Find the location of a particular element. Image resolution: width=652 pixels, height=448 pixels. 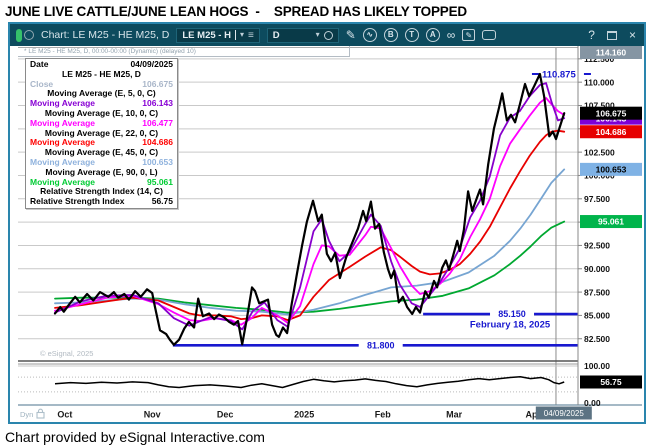

svg-text: 56.75 is located at coordinates (611, 382).